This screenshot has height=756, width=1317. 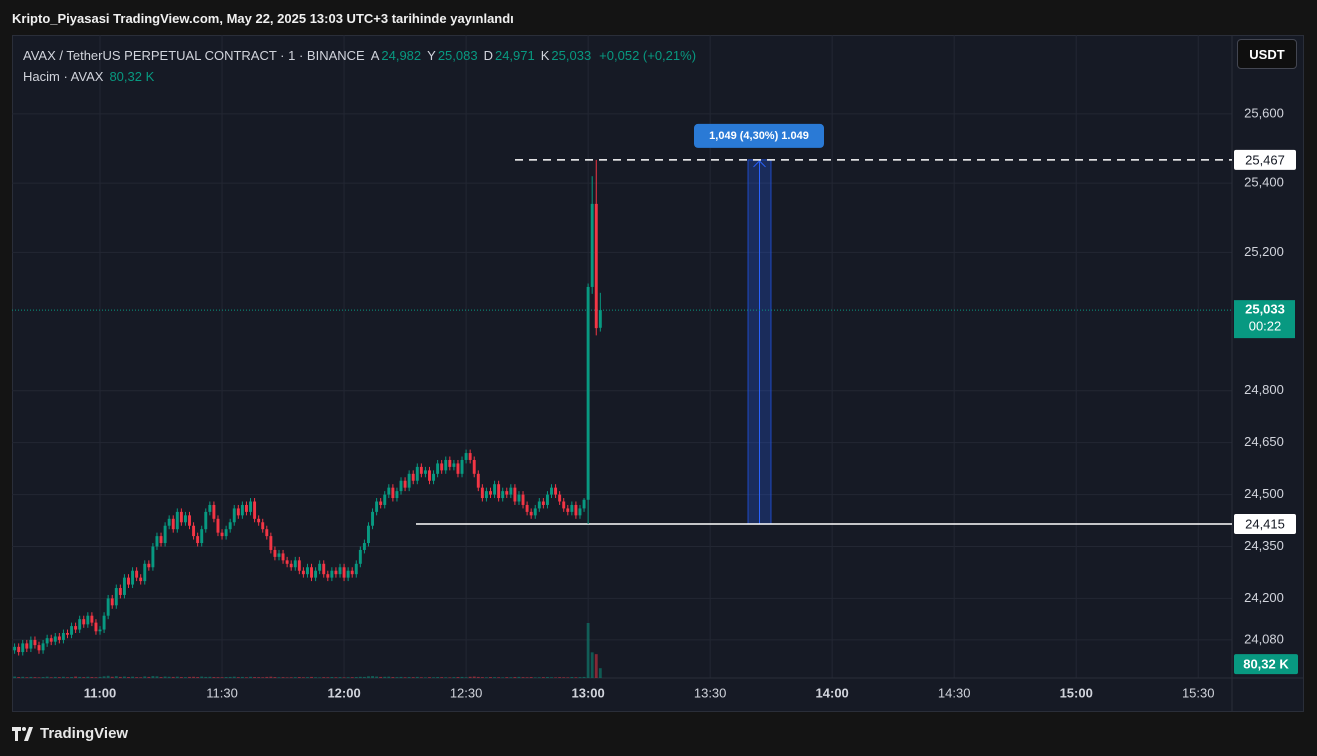 What do you see at coordinates (1264, 319) in the screenshot?
I see `last-price-tag` at bounding box center [1264, 319].